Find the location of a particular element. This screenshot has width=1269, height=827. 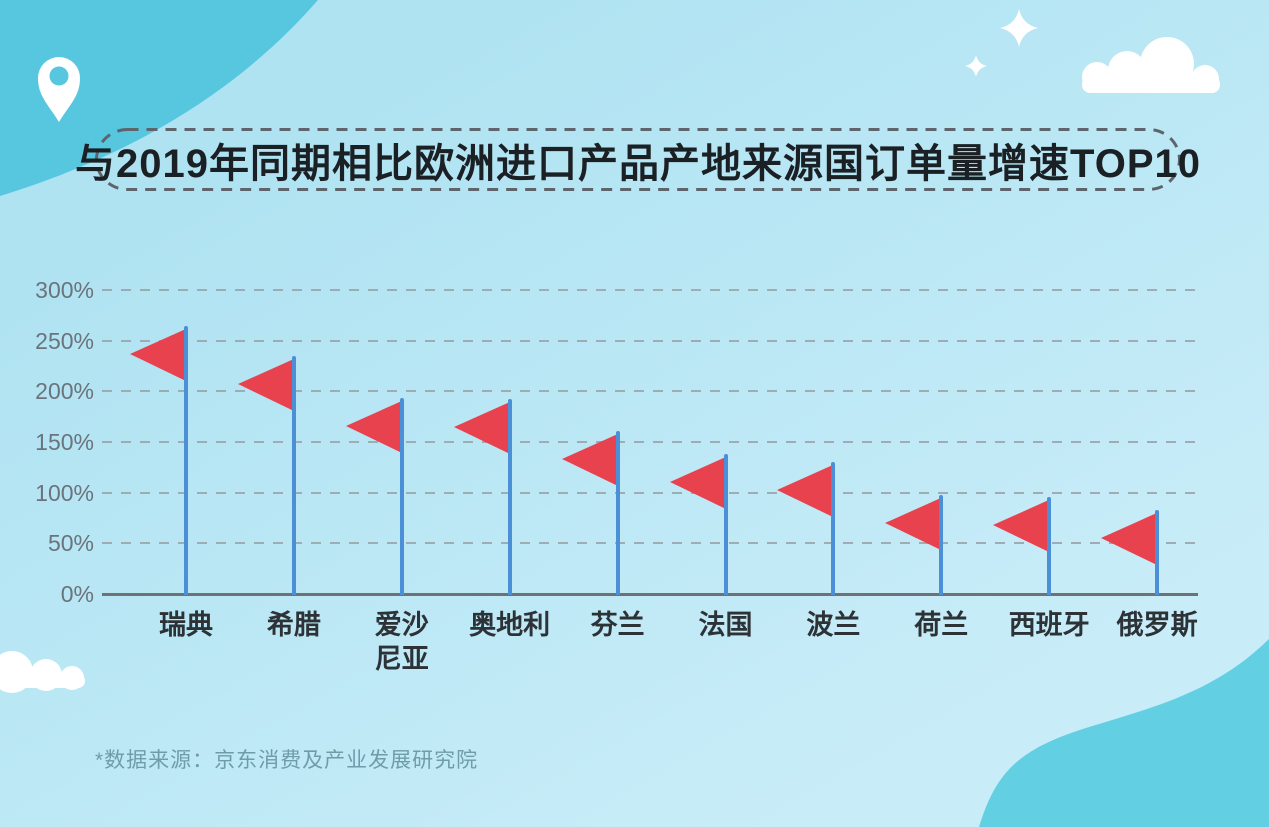

category-label: 爱沙 尼亚 is located at coordinates (401, 642).